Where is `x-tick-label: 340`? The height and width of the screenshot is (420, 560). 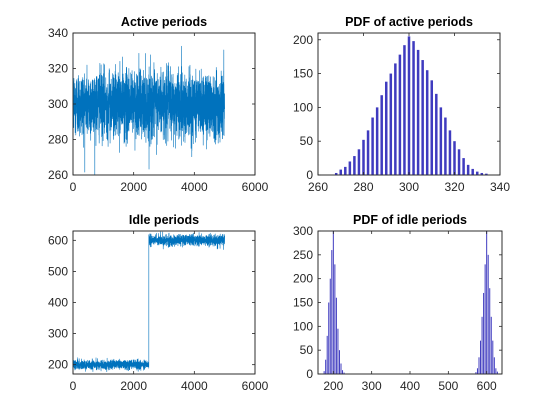
x-tick-label: 340 is located at coordinates (500, 187).